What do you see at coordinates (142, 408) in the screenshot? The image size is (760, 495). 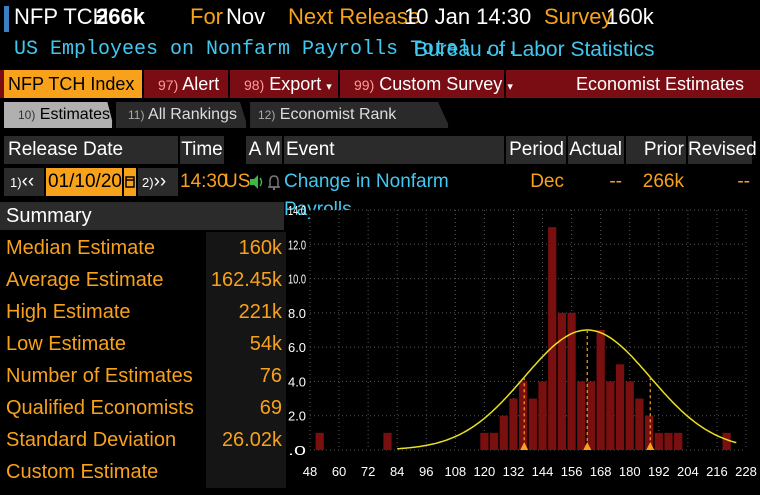 I see `summary-row: Qualified Economists 69` at bounding box center [142, 408].